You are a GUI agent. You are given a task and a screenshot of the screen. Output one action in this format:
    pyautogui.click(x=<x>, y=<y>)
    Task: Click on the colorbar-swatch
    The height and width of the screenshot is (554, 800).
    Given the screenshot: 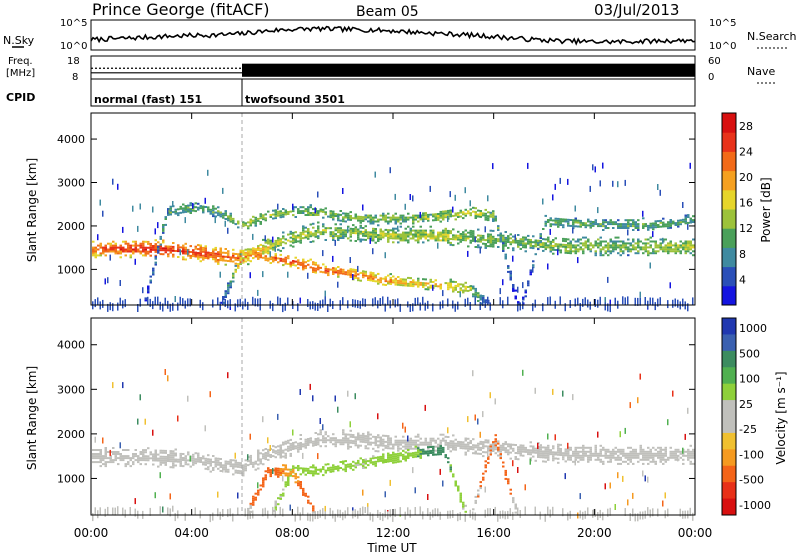 What is the action you would take?
    pyautogui.click(x=729, y=474)
    